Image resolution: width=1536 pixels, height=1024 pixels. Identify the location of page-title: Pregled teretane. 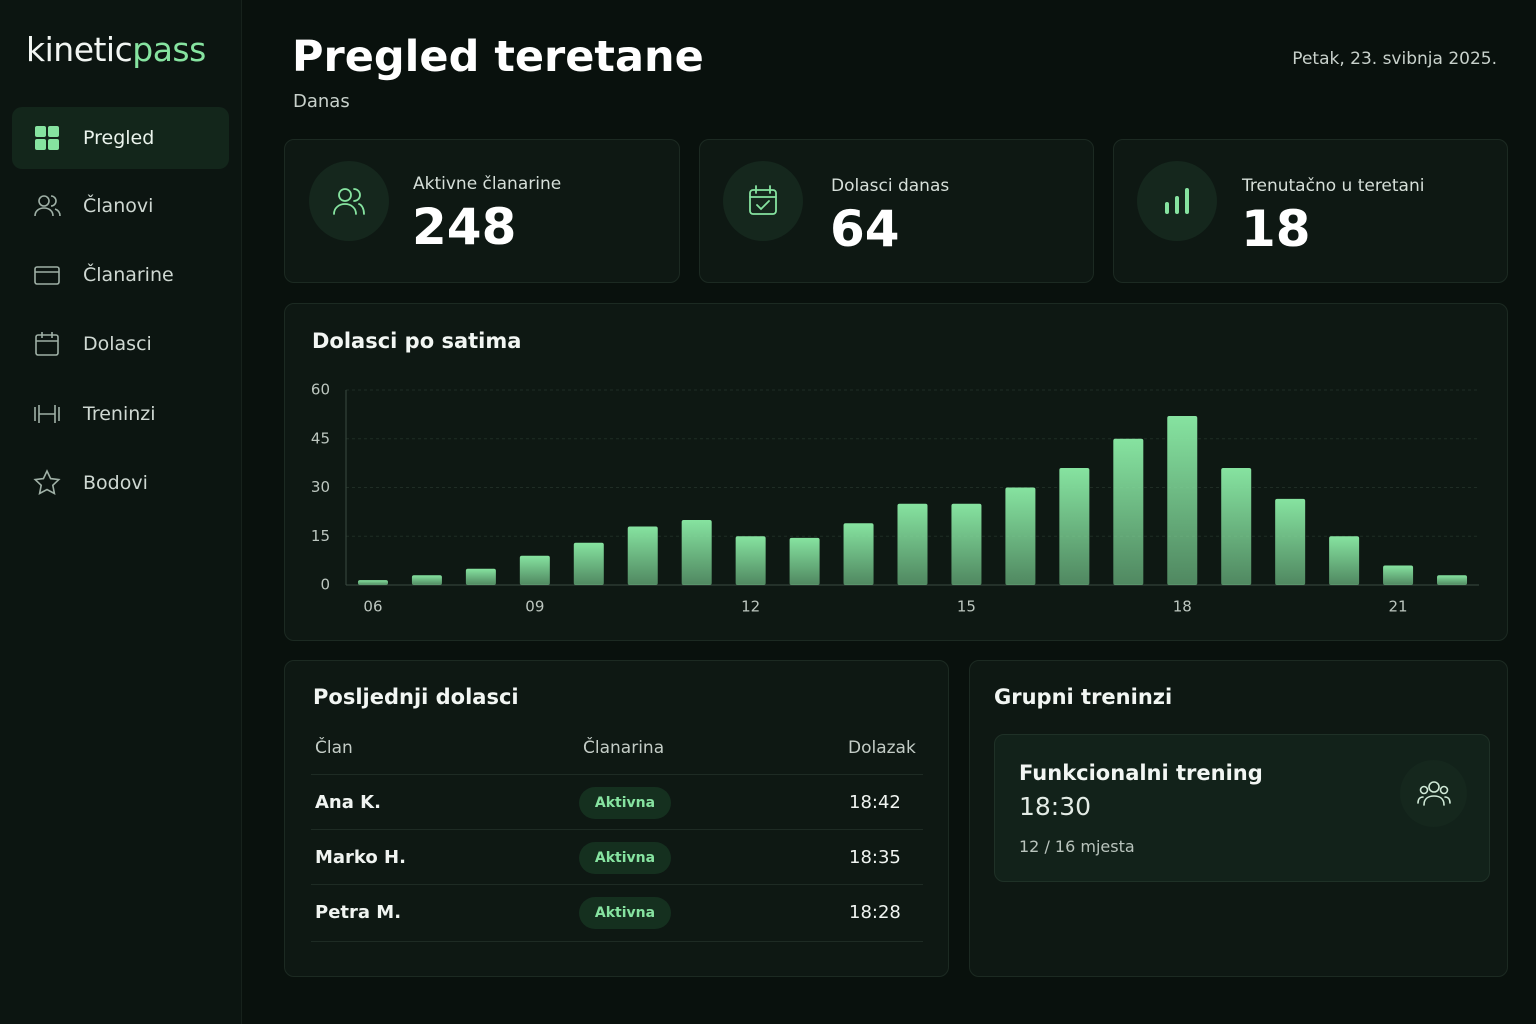
(498, 57).